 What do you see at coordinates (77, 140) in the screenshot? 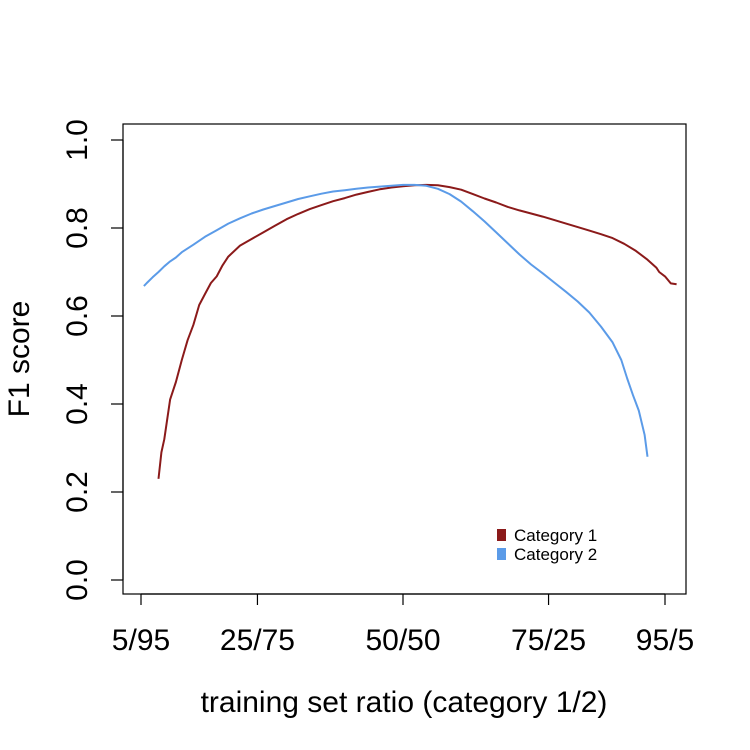
I see `y-tick-label: 1.0` at bounding box center [77, 140].